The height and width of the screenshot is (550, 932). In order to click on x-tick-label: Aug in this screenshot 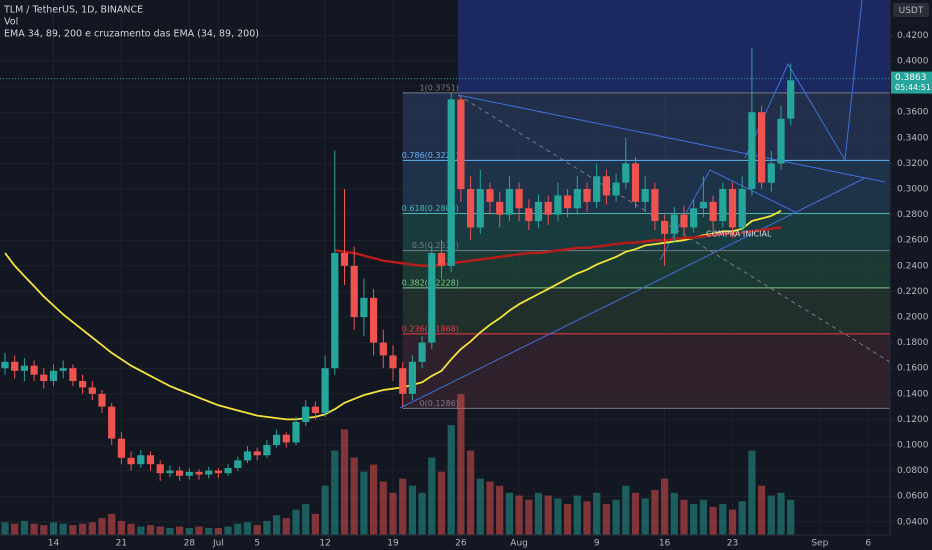, I will do `click(519, 544)`.